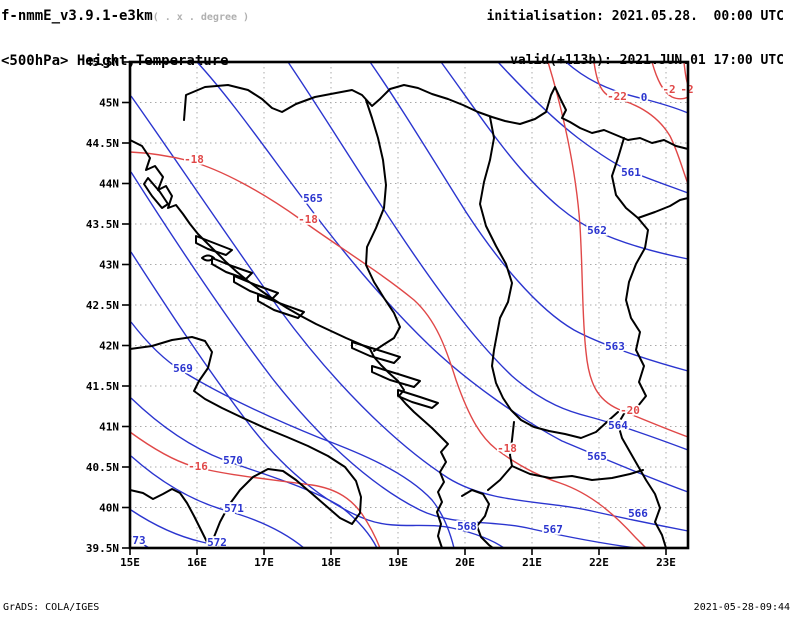  I want to click on y-tick: 41.5N, so click(102, 386).